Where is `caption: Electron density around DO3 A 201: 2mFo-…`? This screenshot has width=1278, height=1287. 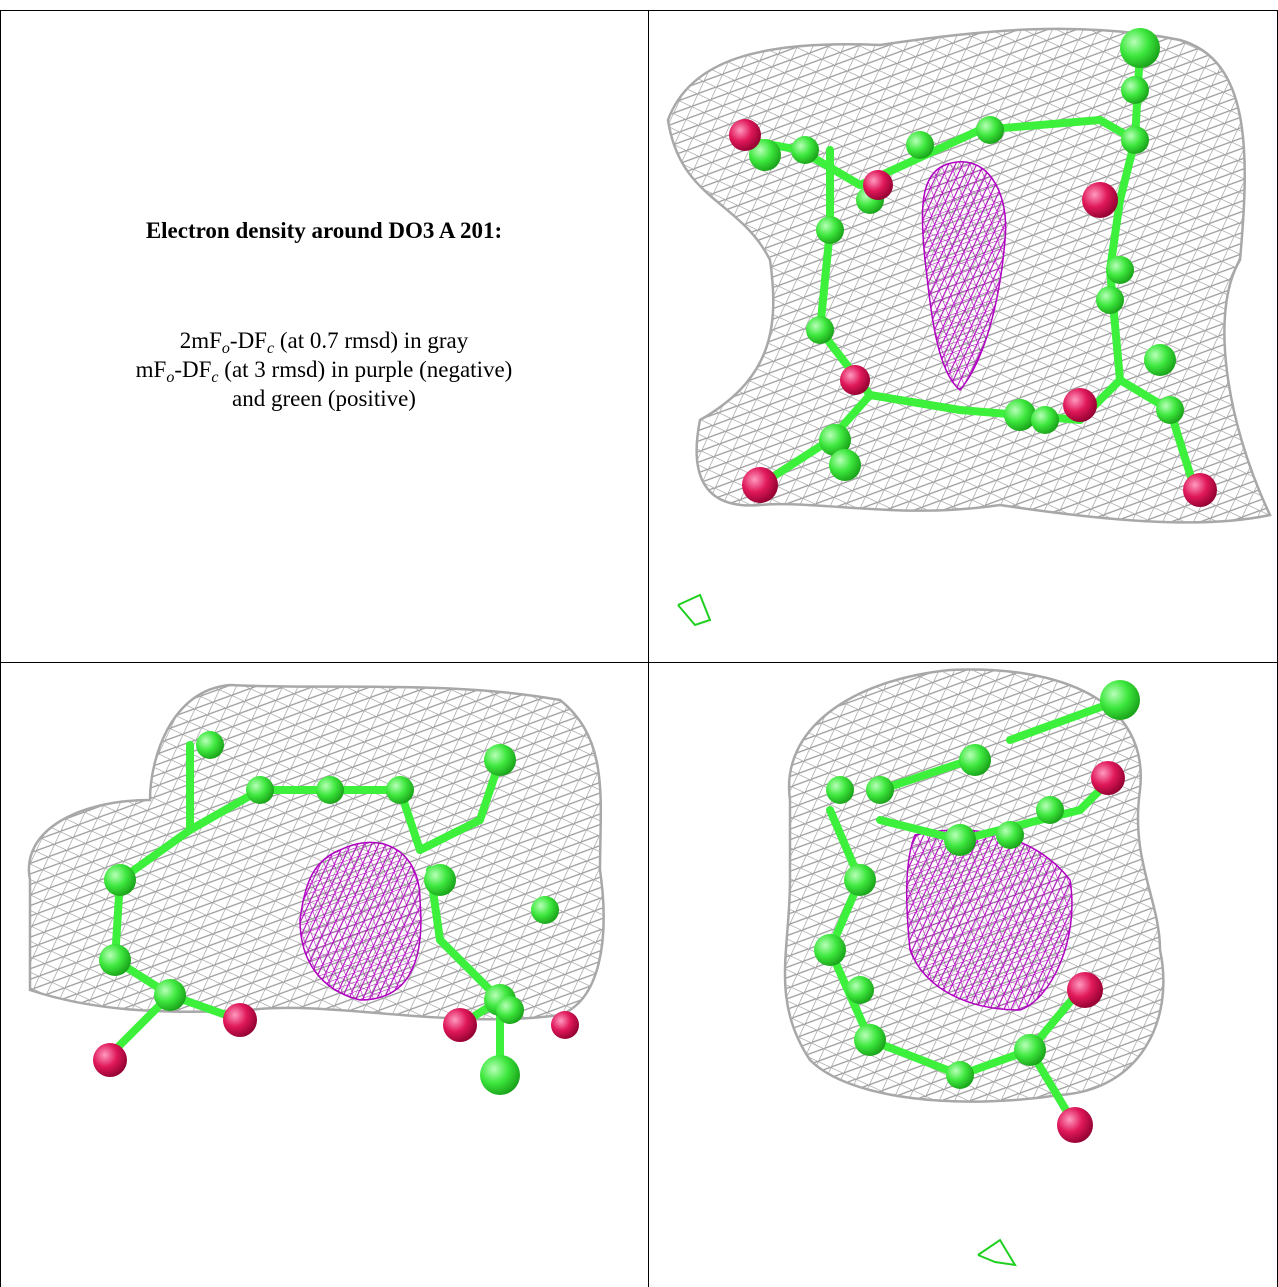 caption: Electron density around DO3 A 201: 2mFo-… is located at coordinates (324, 314).